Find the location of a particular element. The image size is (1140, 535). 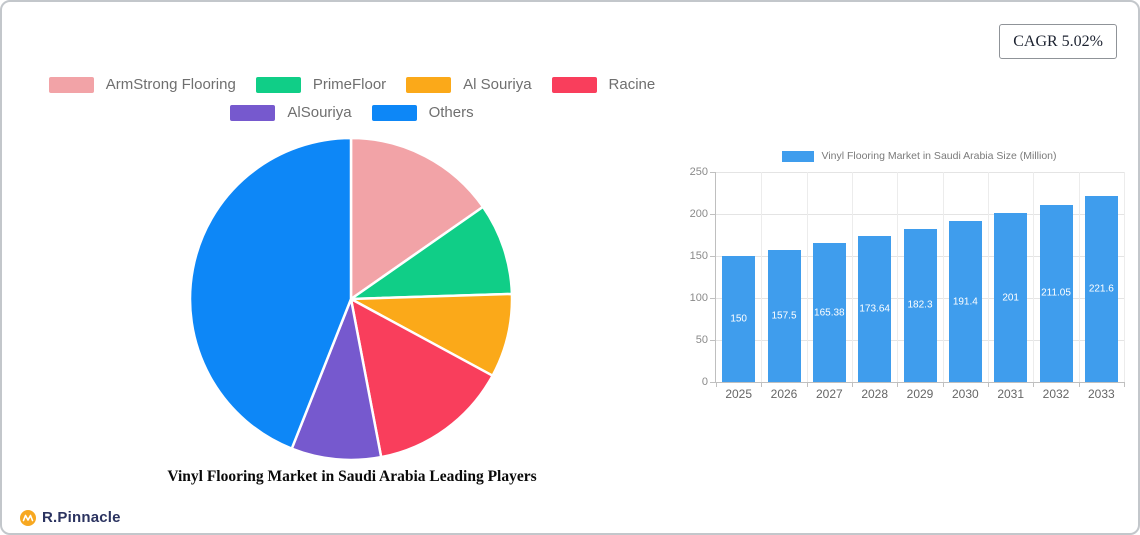

y-axis-label: 50 is located at coordinates (701, 340).